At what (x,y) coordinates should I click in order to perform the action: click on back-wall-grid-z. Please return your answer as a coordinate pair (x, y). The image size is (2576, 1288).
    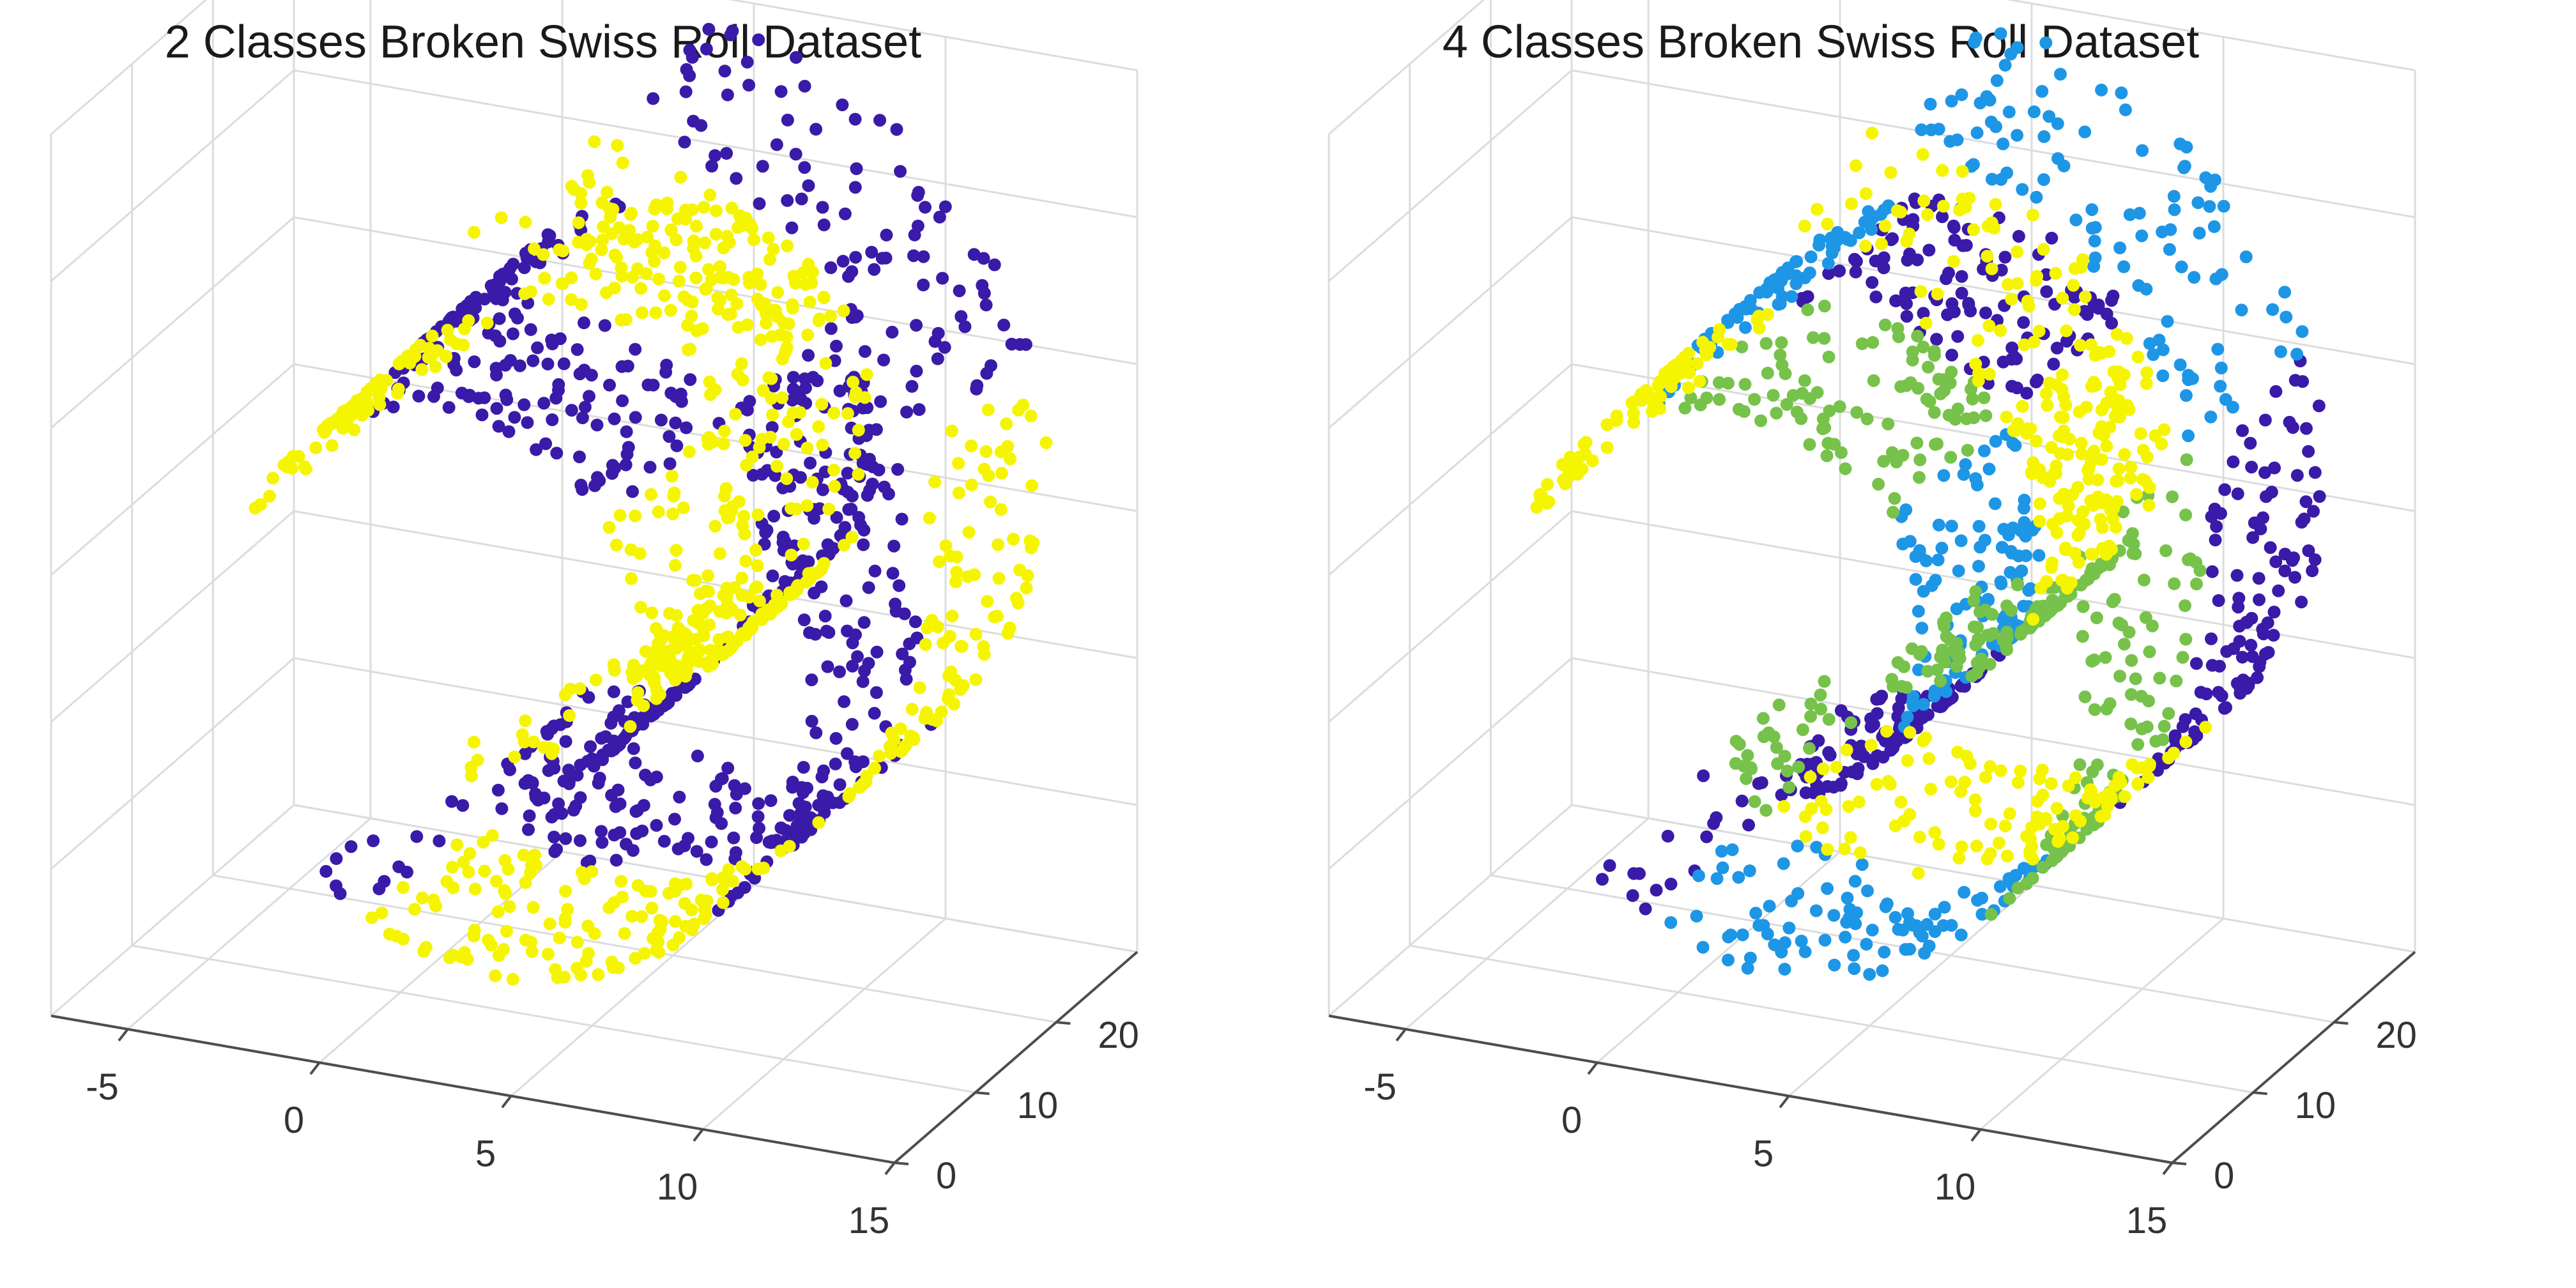
    Looking at the image, I should click on (715, 584).